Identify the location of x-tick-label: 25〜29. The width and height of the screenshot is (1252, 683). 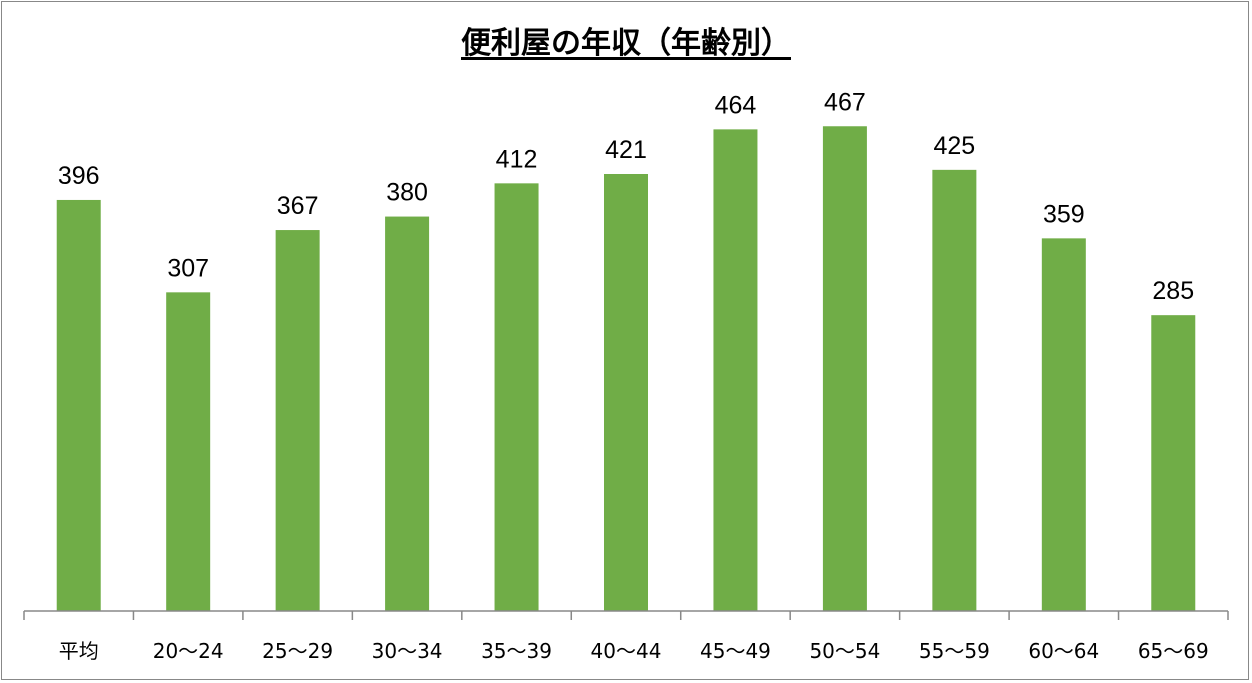
(297, 651).